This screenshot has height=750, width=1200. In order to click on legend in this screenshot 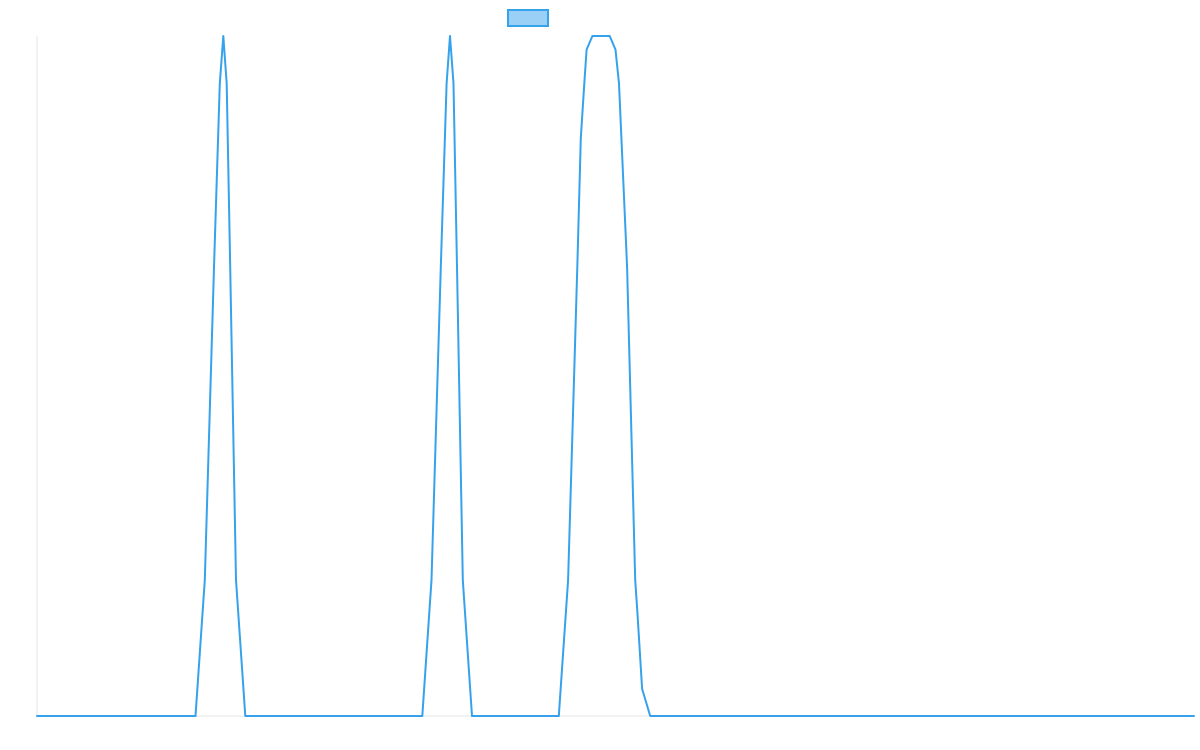, I will do `click(528, 18)`.